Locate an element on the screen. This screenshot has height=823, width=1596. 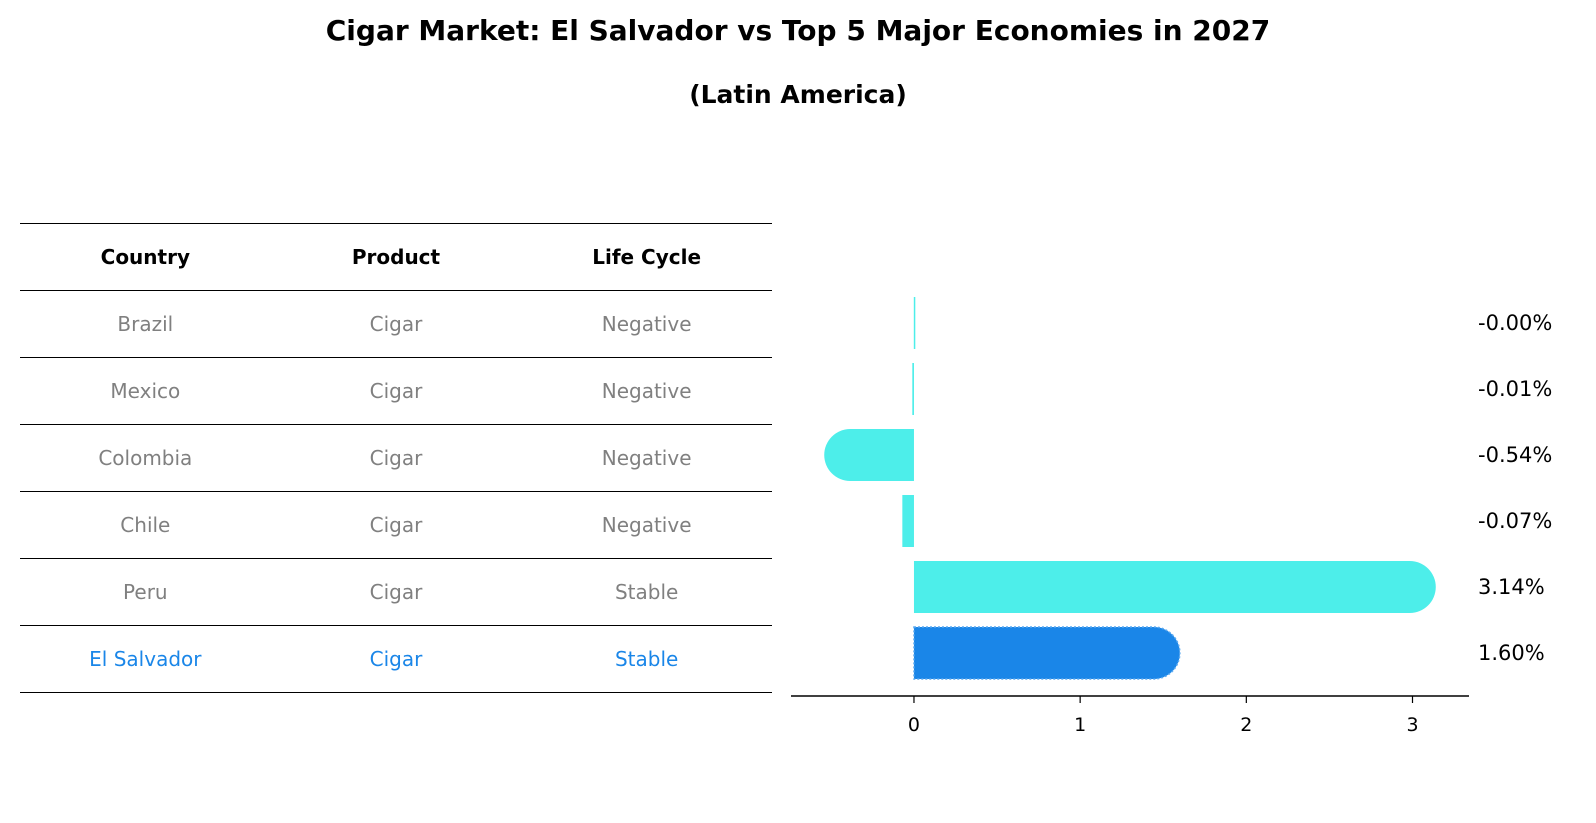
bar-chile is located at coordinates (908, 521).